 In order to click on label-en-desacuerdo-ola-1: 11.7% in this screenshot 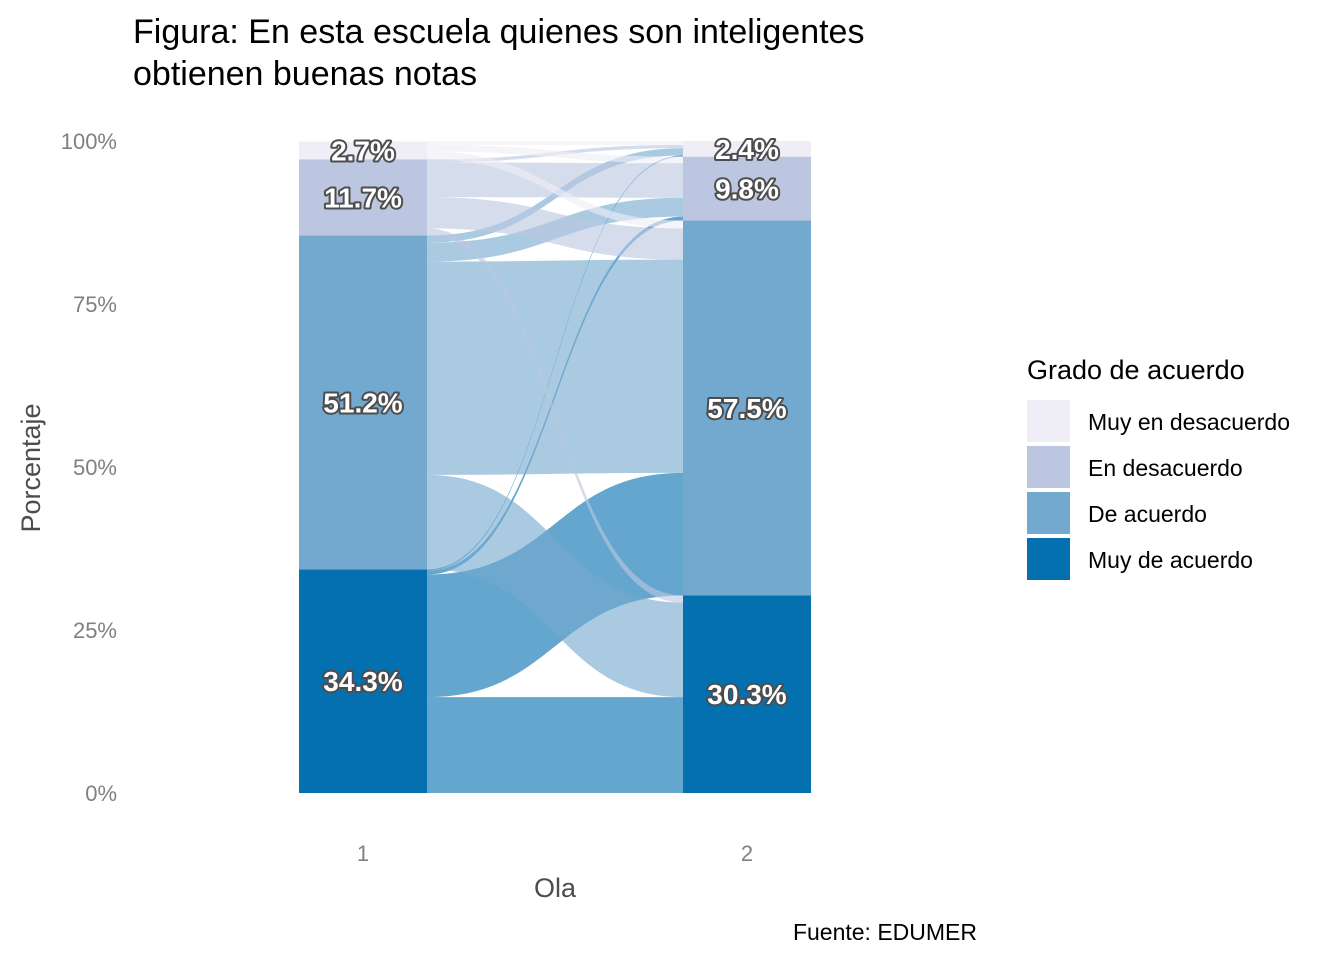, I will do `click(363, 197)`.